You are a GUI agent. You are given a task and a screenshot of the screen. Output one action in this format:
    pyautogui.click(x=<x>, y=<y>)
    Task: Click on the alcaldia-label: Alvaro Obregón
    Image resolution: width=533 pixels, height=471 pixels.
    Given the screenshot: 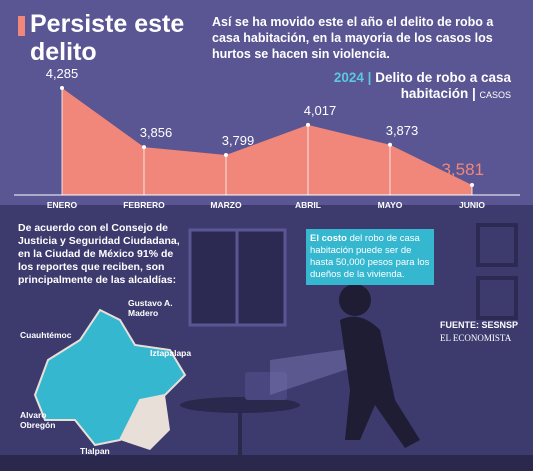 What is the action you would take?
    pyautogui.click(x=38, y=420)
    